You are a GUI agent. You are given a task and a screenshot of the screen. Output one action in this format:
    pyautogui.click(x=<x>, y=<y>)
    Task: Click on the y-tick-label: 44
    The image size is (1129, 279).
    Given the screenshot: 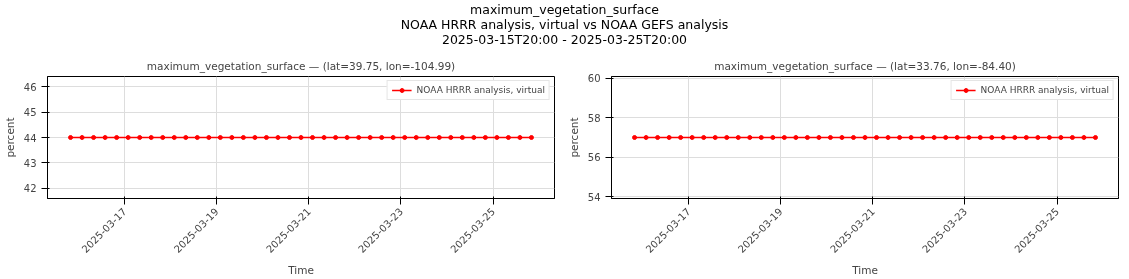 What is the action you would take?
    pyautogui.click(x=30, y=138)
    